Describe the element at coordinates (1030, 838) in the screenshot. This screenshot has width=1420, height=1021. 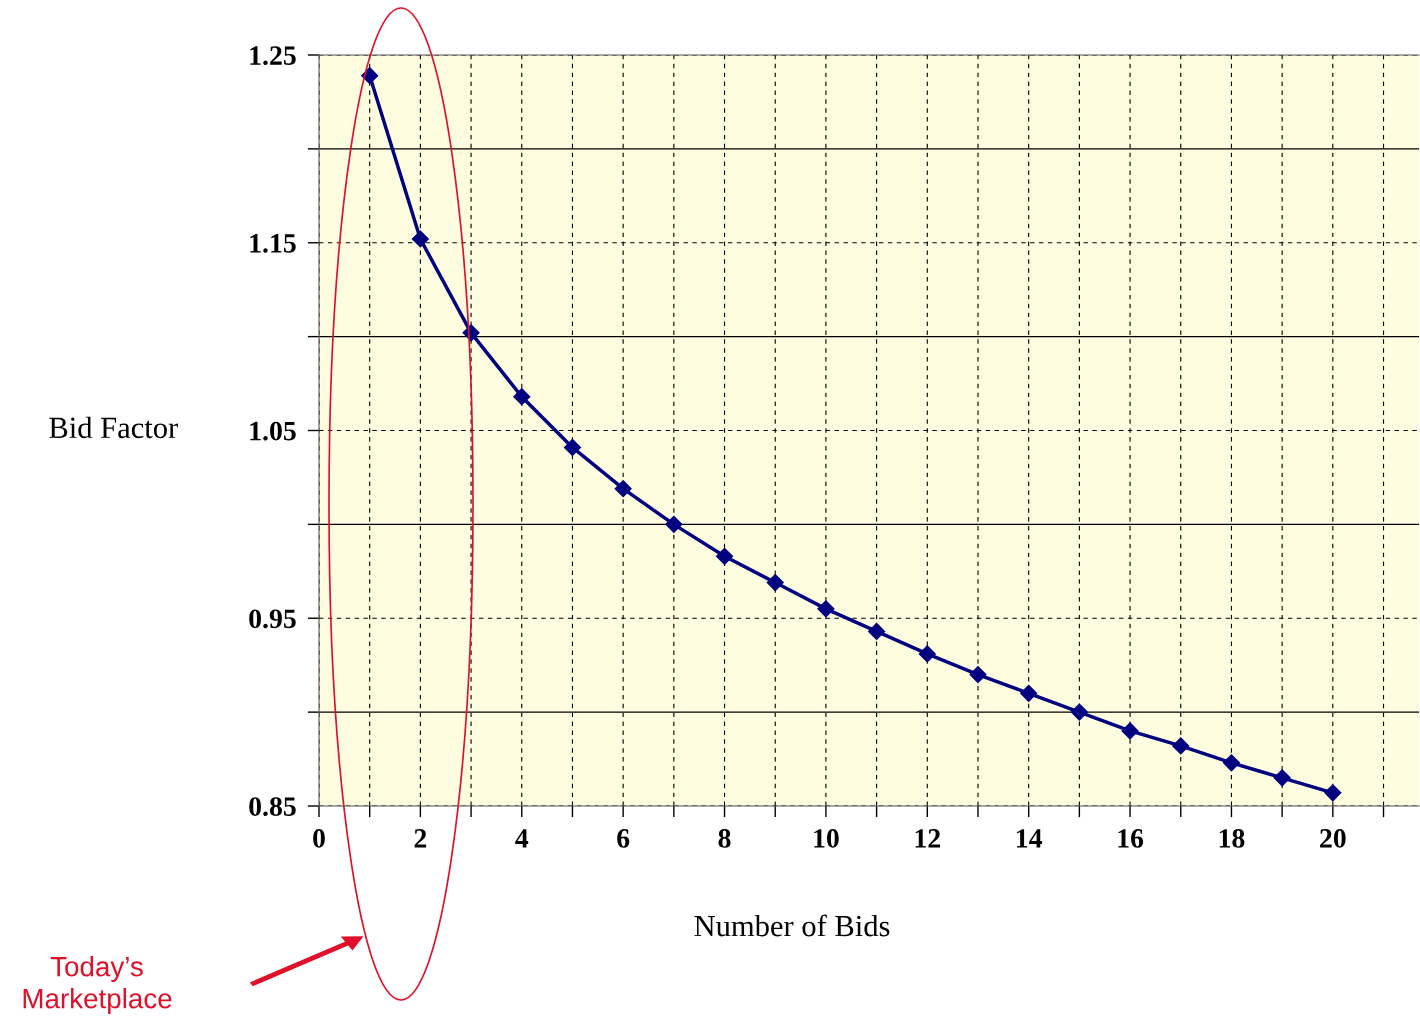
I see `x-tick-label: 14` at that location.